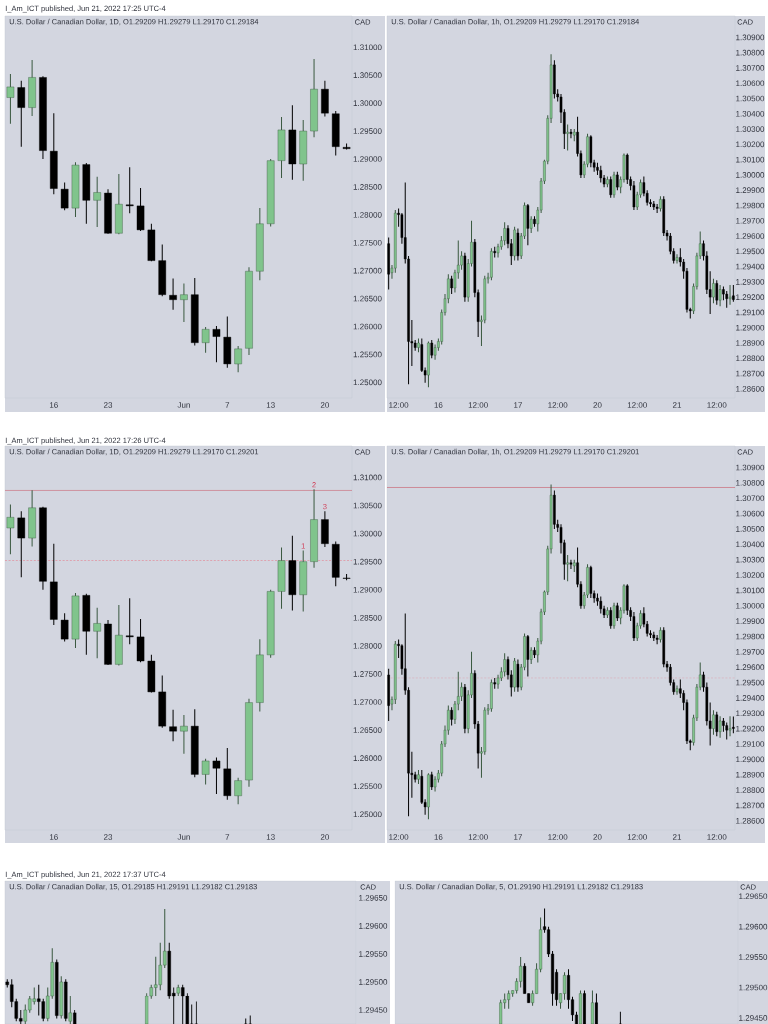 Image resolution: width=768 pixels, height=1024 pixels. Describe the element at coordinates (367, 730) in the screenshot. I see `y-tick-label: 1.26500` at that location.